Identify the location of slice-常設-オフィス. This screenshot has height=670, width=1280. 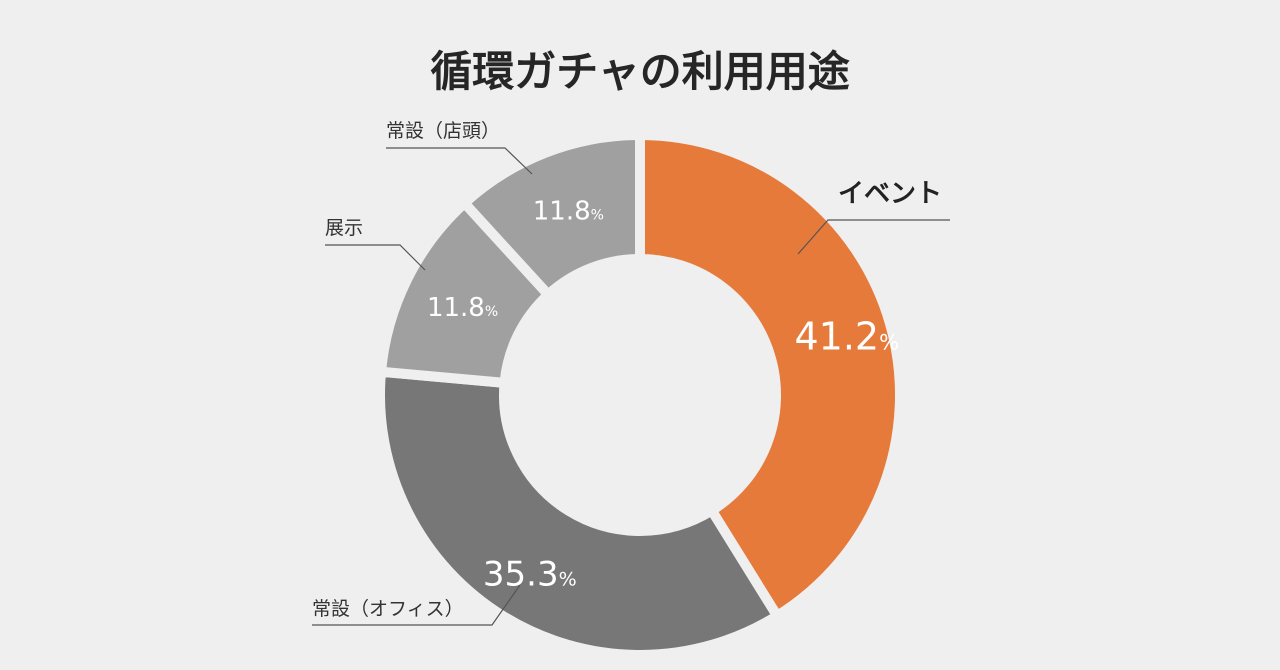
(580, 513).